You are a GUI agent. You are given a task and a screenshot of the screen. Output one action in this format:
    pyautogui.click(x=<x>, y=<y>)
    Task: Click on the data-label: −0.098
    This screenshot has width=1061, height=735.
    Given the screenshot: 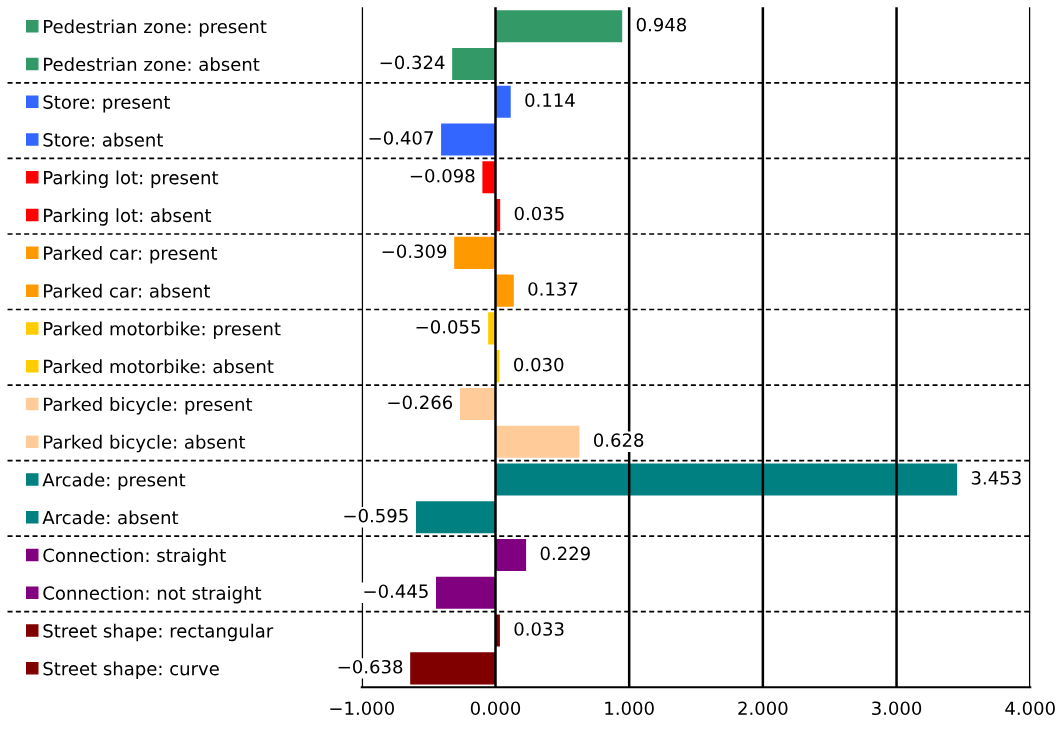 What is the action you would take?
    pyautogui.click(x=442, y=175)
    